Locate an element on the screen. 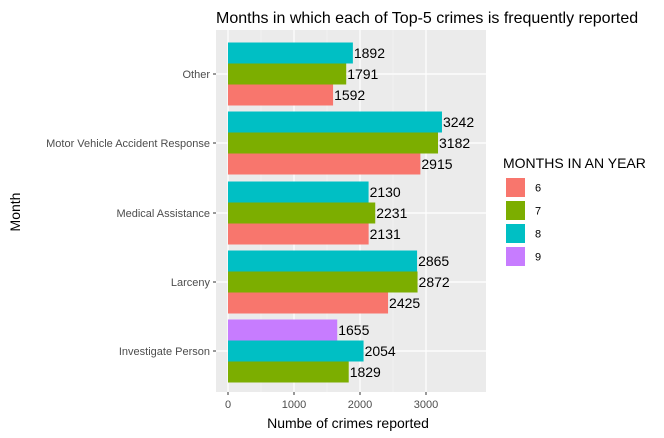 This screenshot has height=438, width=664. x-tick-label: 0 is located at coordinates (228, 405).